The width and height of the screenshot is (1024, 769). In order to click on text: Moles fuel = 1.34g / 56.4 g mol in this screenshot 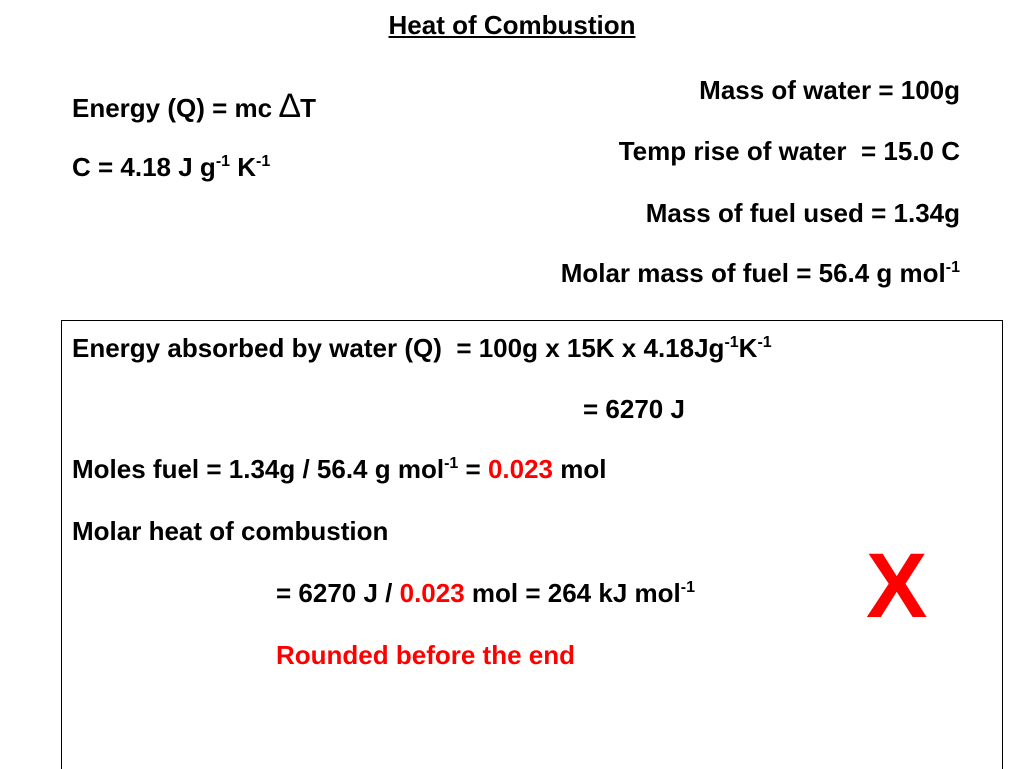, I will do `click(258, 469)`.